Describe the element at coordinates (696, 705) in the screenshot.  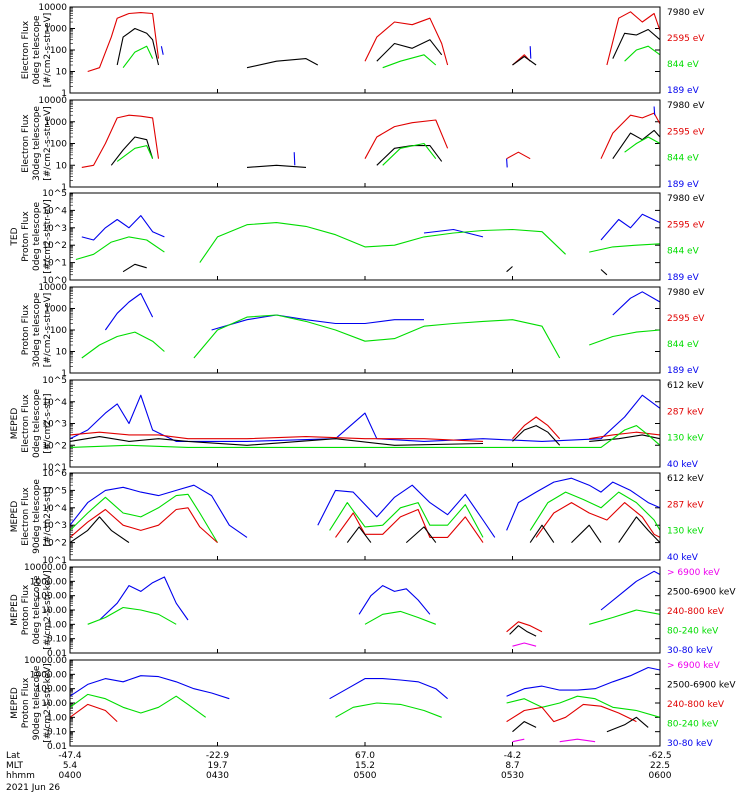
I see `legend-entry: 240-800 keV` at that location.